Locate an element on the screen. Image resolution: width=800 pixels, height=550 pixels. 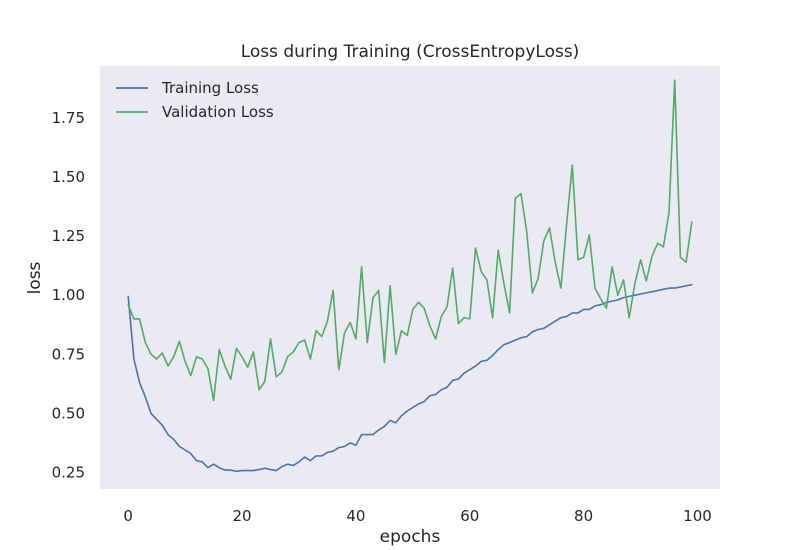
chart-title: Loss during Training (CrossEntropyLoss) is located at coordinates (410, 52).